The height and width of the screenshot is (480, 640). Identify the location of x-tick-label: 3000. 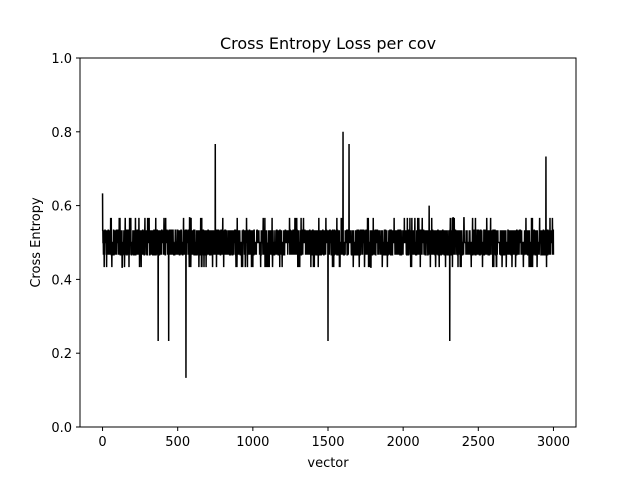
(553, 442).